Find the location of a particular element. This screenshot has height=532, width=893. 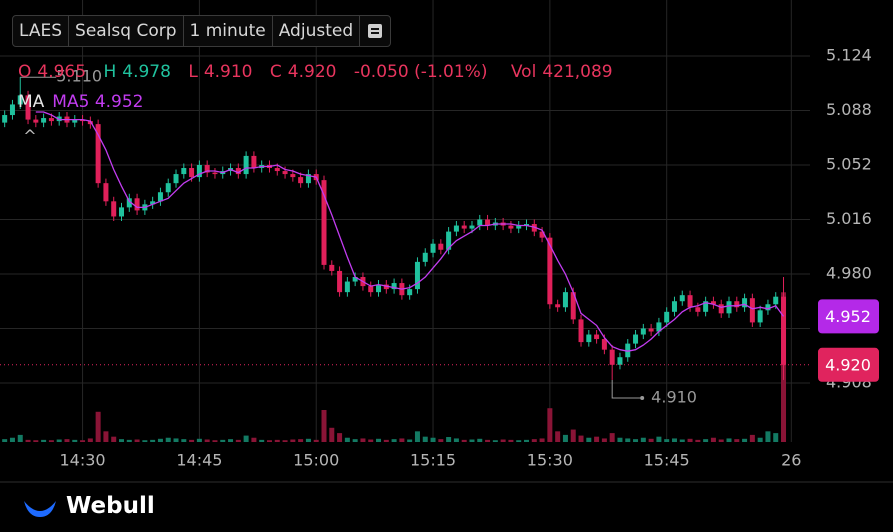

close-value: 4.920 is located at coordinates (312, 72).